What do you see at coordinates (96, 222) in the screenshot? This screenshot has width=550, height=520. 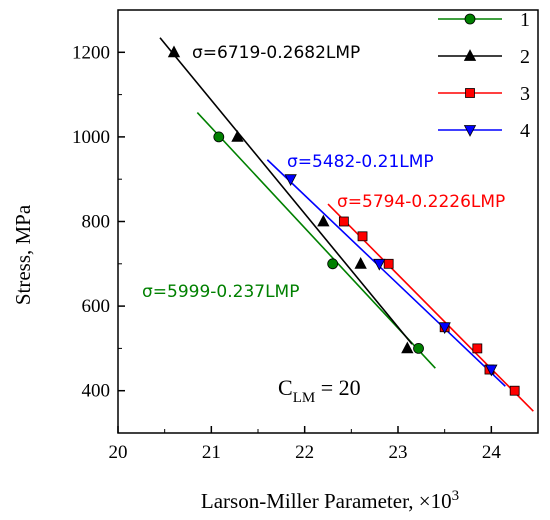 I see `y-tick-label: 800` at bounding box center [96, 222].